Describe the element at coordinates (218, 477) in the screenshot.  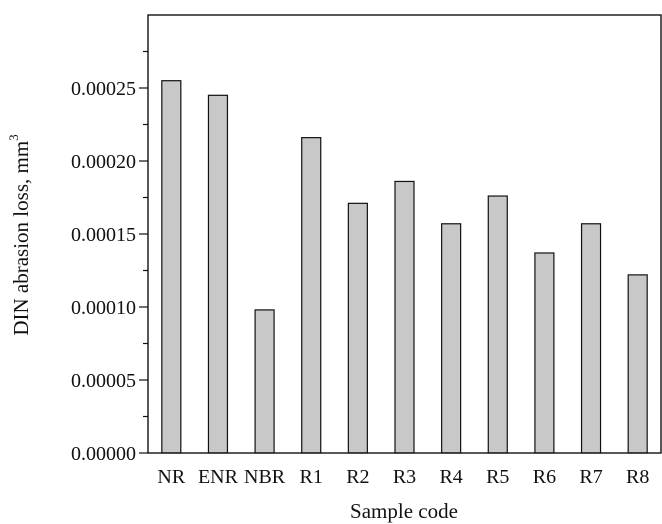
I see `x-tick-label: ENR` at that location.